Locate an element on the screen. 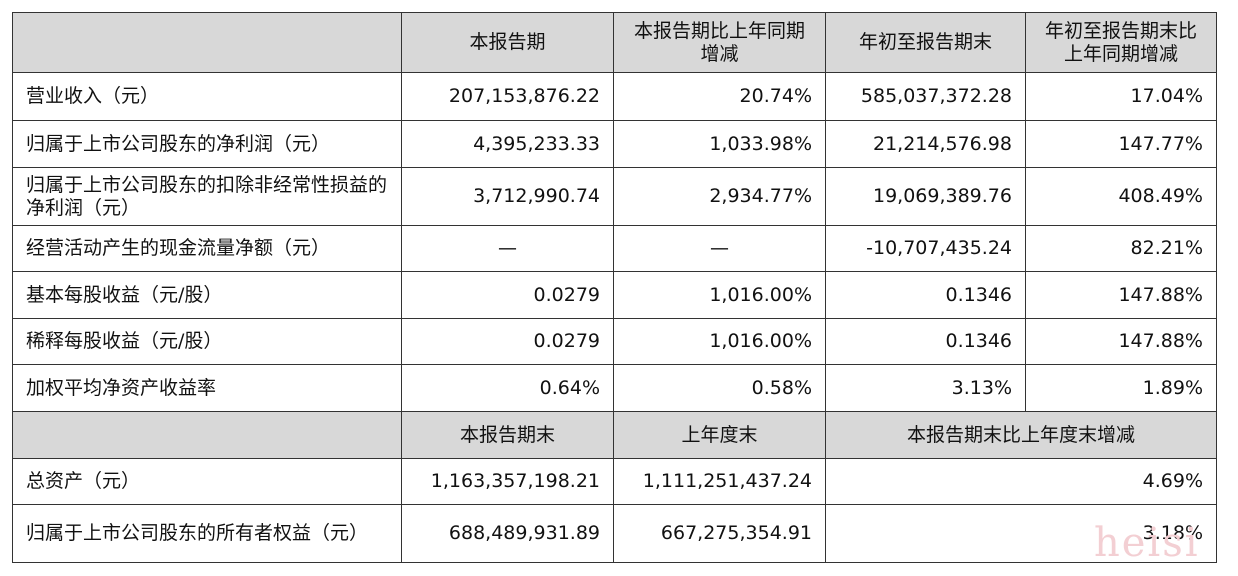 This screenshot has height=576, width=1238. header-cell: 本报告期 is located at coordinates (507, 42).